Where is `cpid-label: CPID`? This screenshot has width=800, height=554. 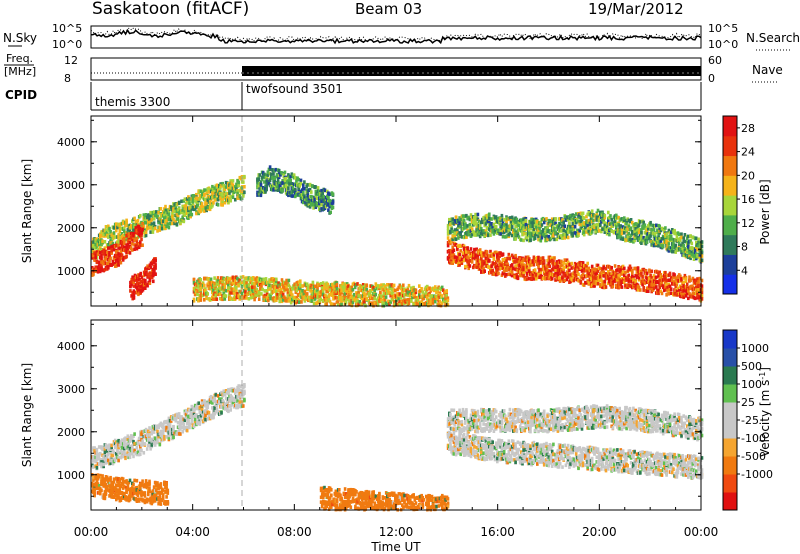
cpid-label: CPID is located at coordinates (21, 95).